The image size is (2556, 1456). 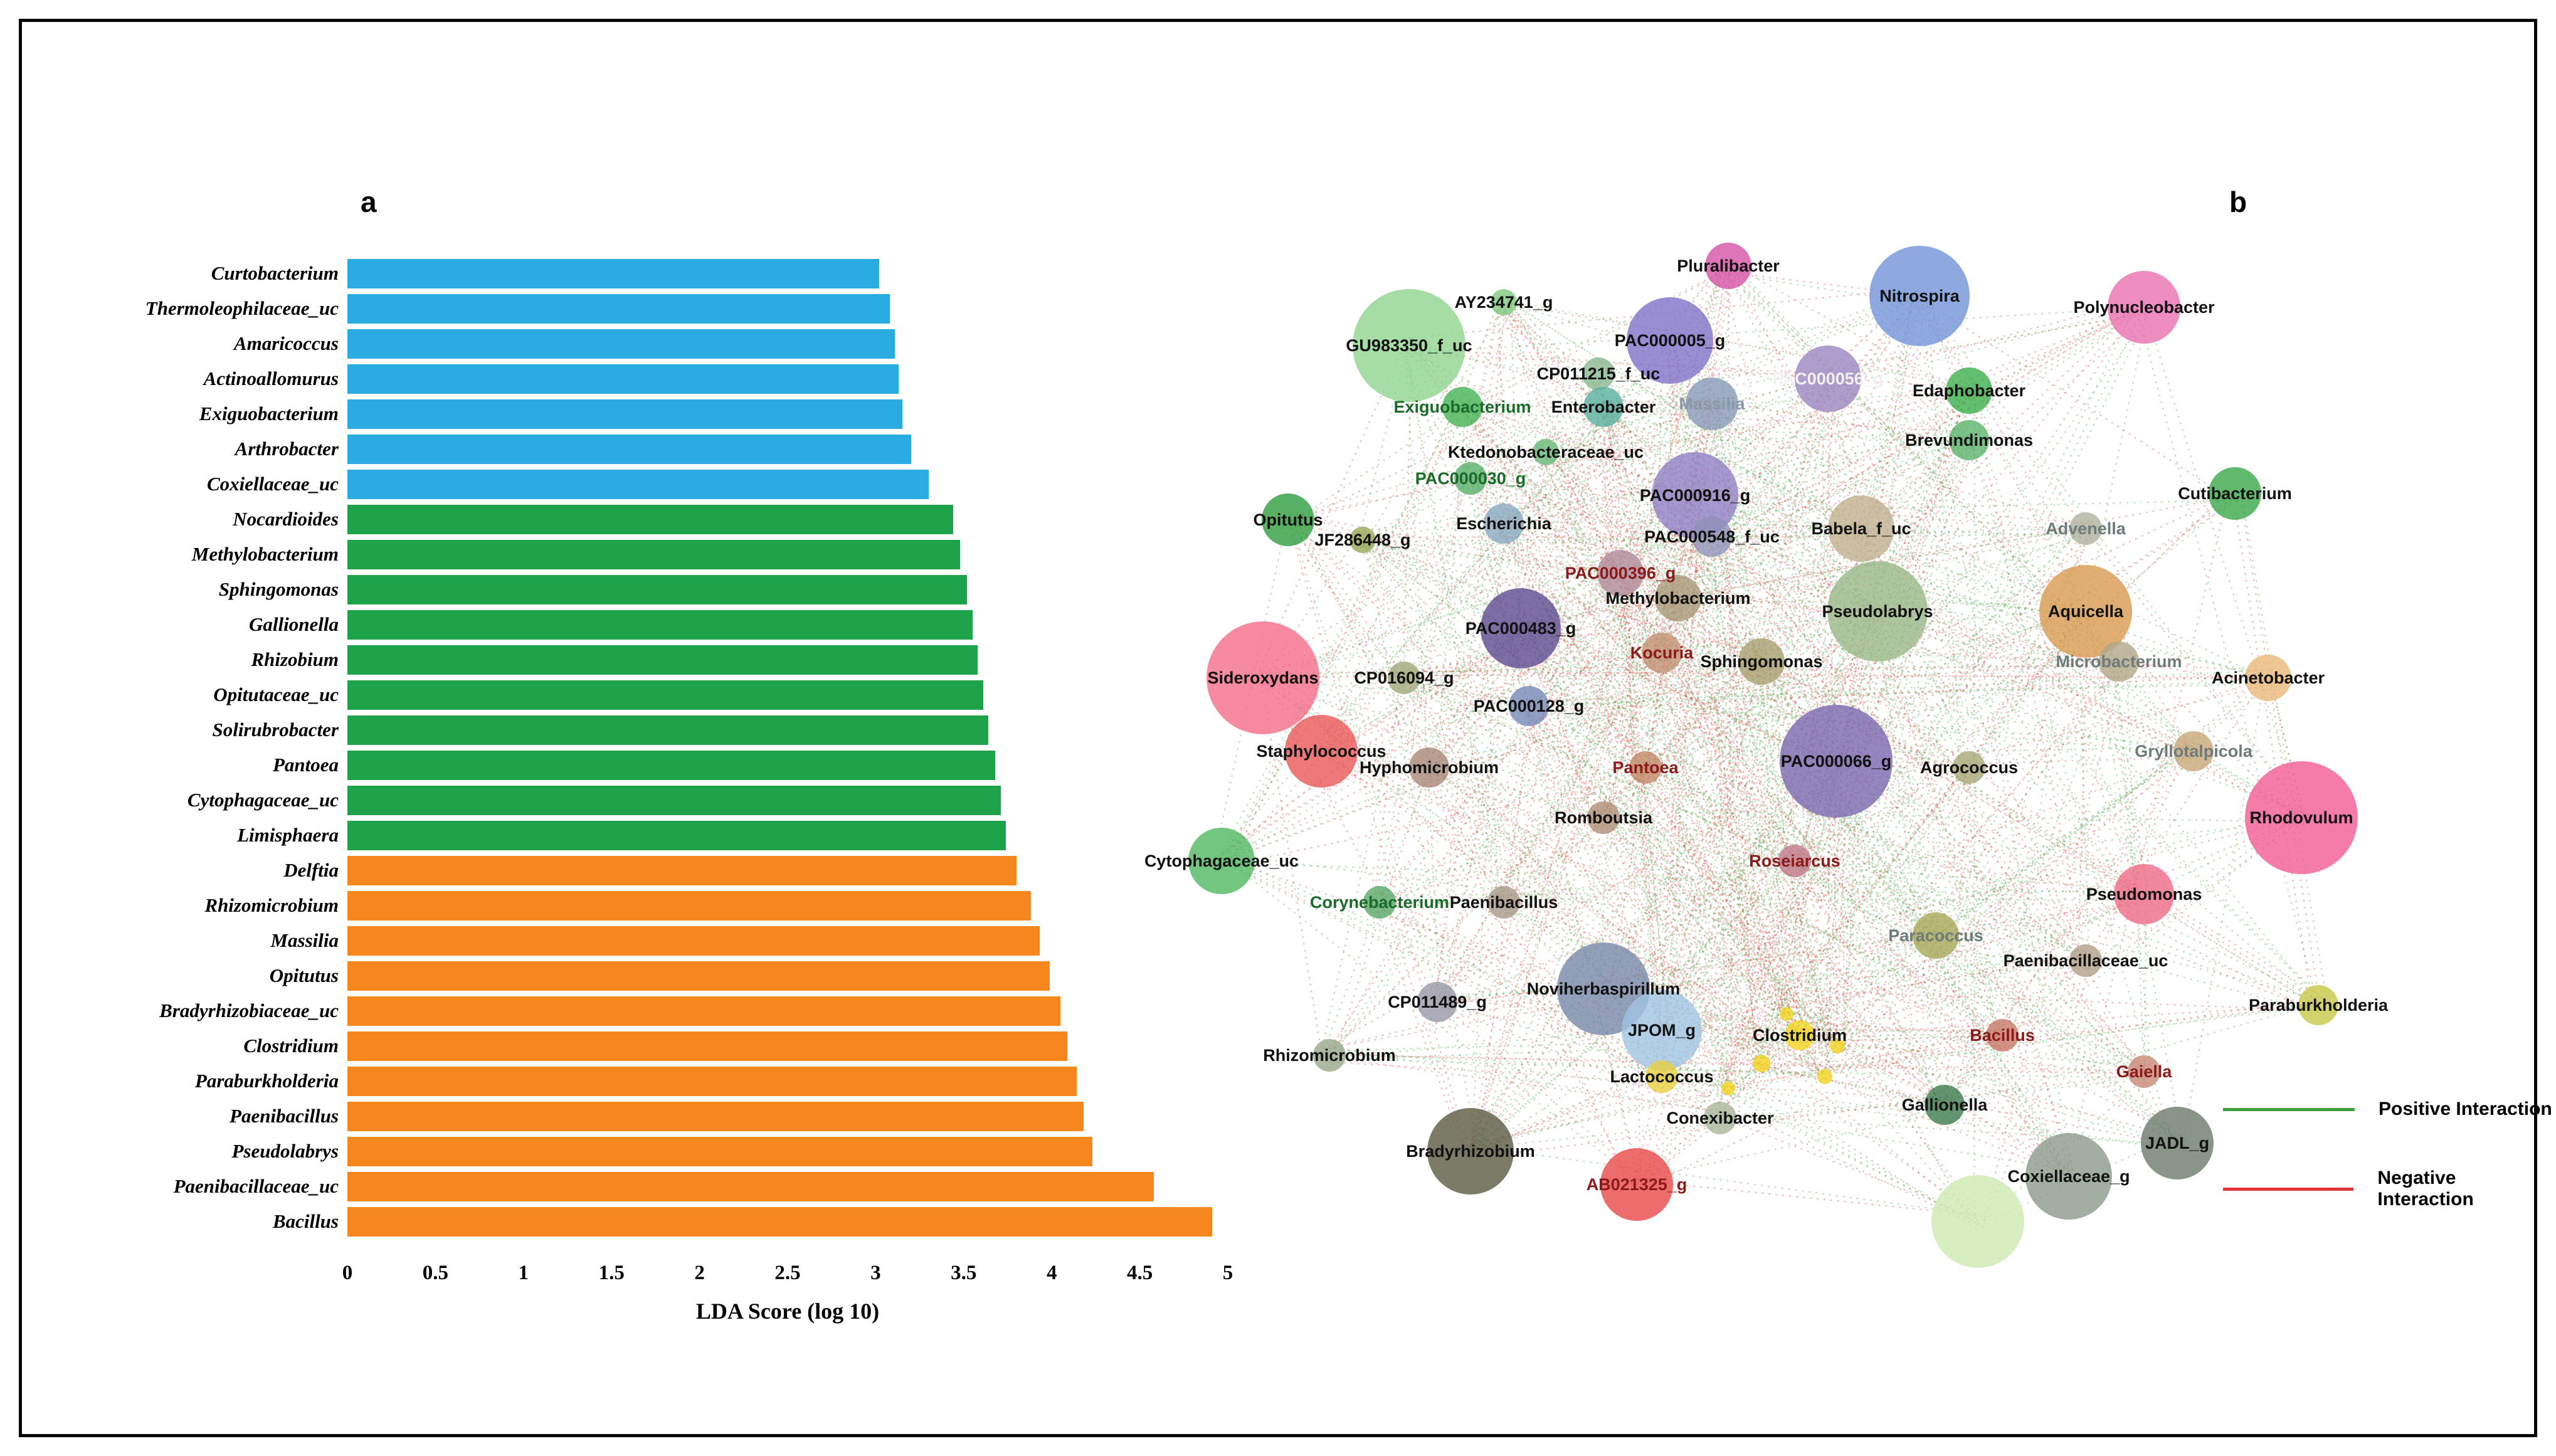 I want to click on bar-row: Paenibacillaceae_uc, so click(x=653, y=1187).